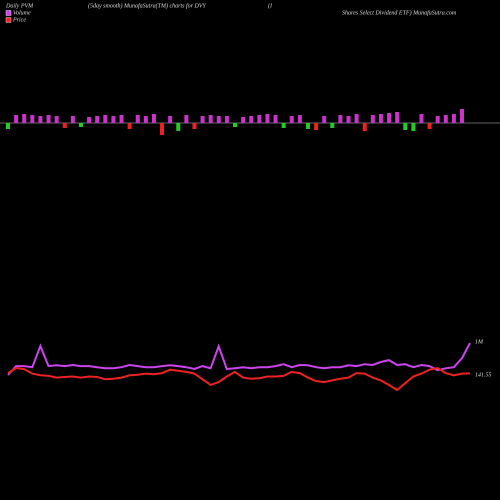  I want to click on legend-label: Volume, so click(22, 13).